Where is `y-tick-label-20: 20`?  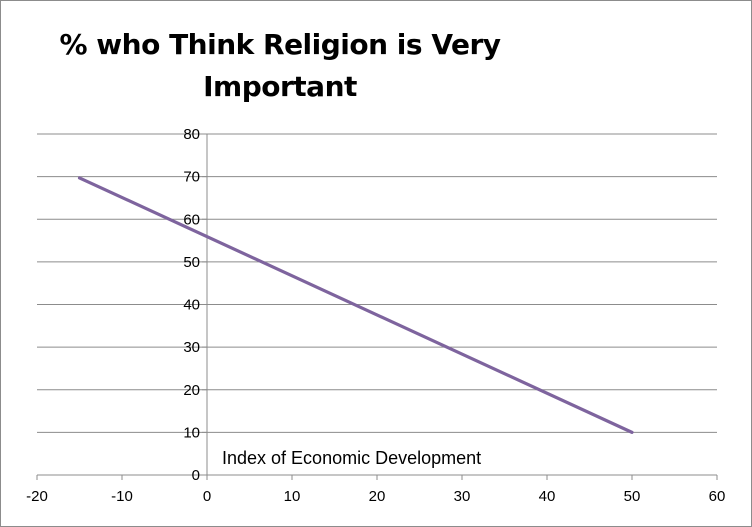 y-tick-label-20: 20 is located at coordinates (191, 390).